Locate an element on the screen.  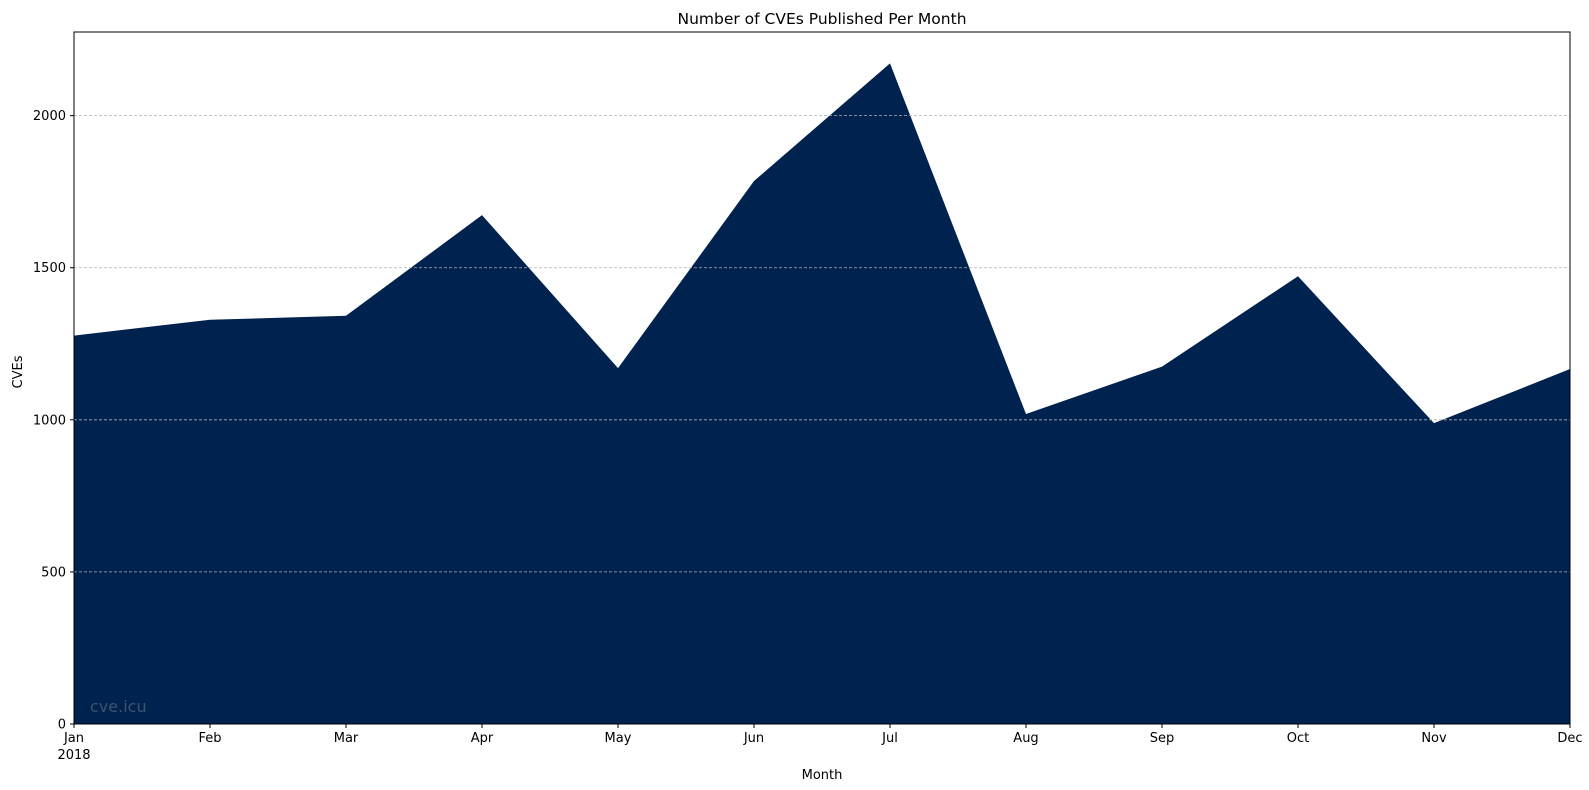
x-tick-label-jan: Jan is located at coordinates (73, 738).